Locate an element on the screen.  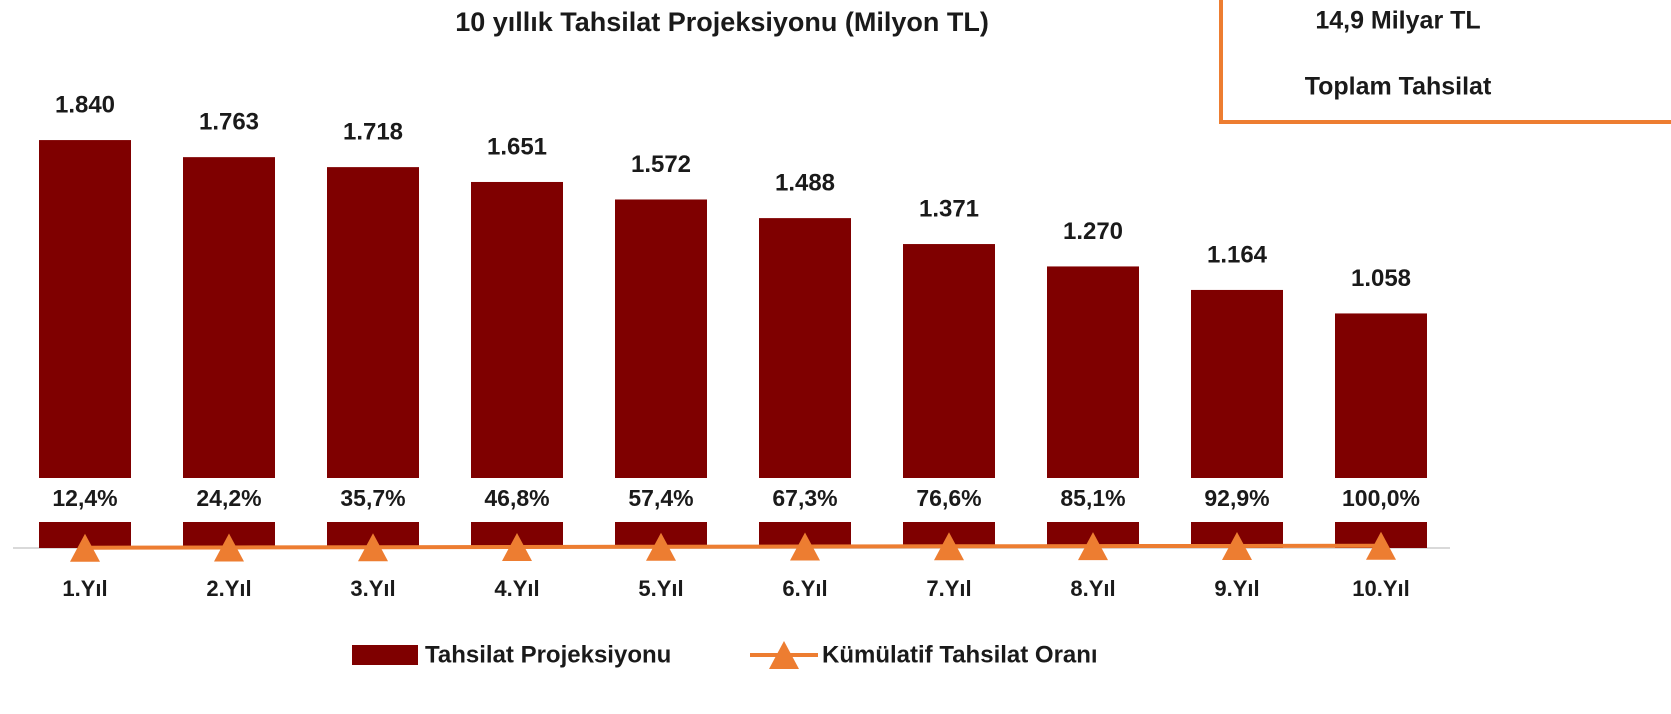
line-value-label: 35,7% is located at coordinates (372, 498).